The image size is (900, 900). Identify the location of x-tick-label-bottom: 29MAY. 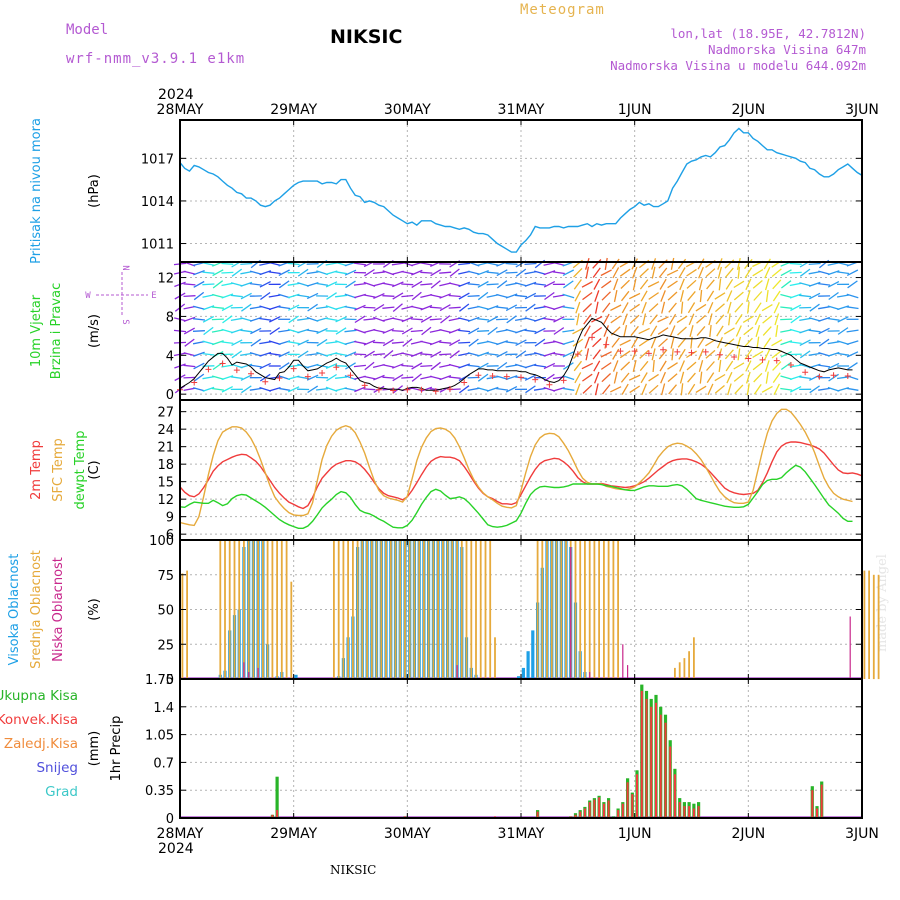
(293, 834).